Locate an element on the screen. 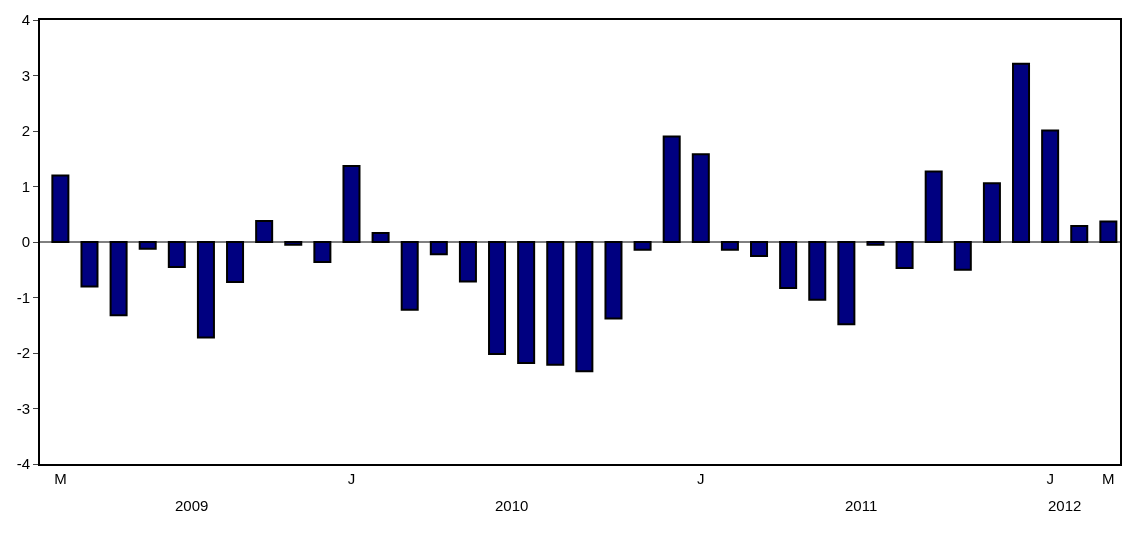 This screenshot has width=1125, height=534. y-tick-label: -3 is located at coordinates (23, 408).